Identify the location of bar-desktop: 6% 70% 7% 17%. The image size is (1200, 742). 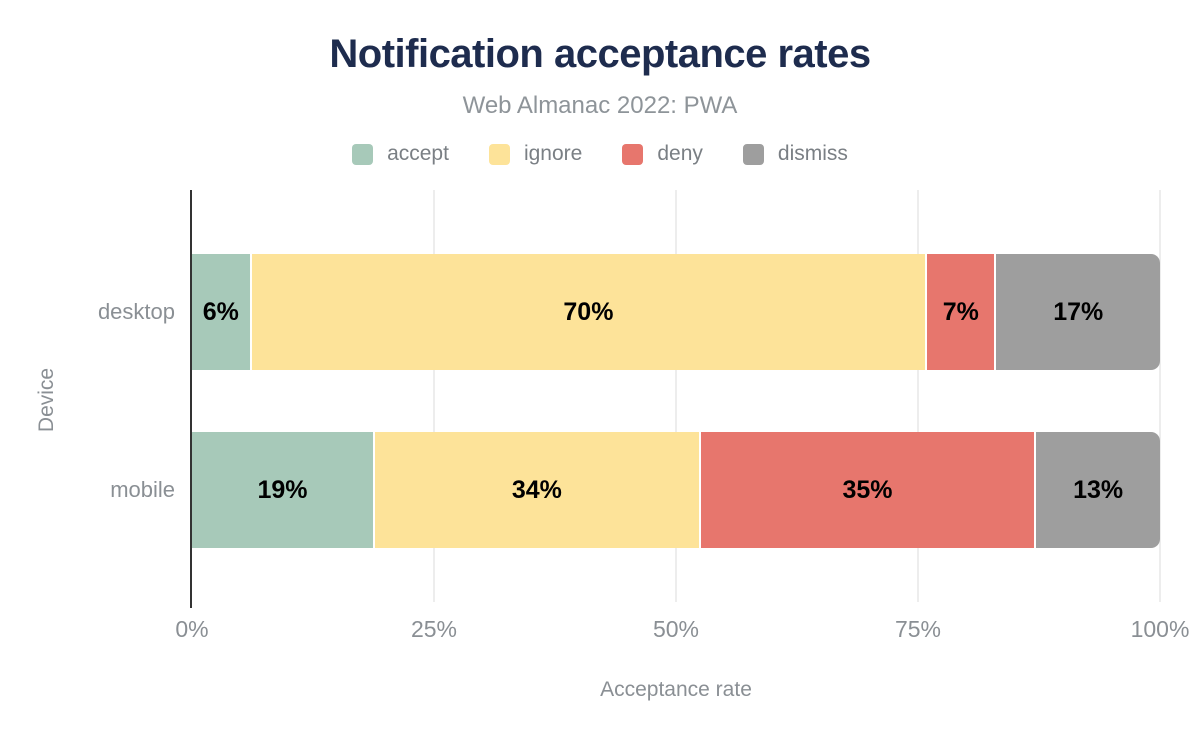
(676, 312).